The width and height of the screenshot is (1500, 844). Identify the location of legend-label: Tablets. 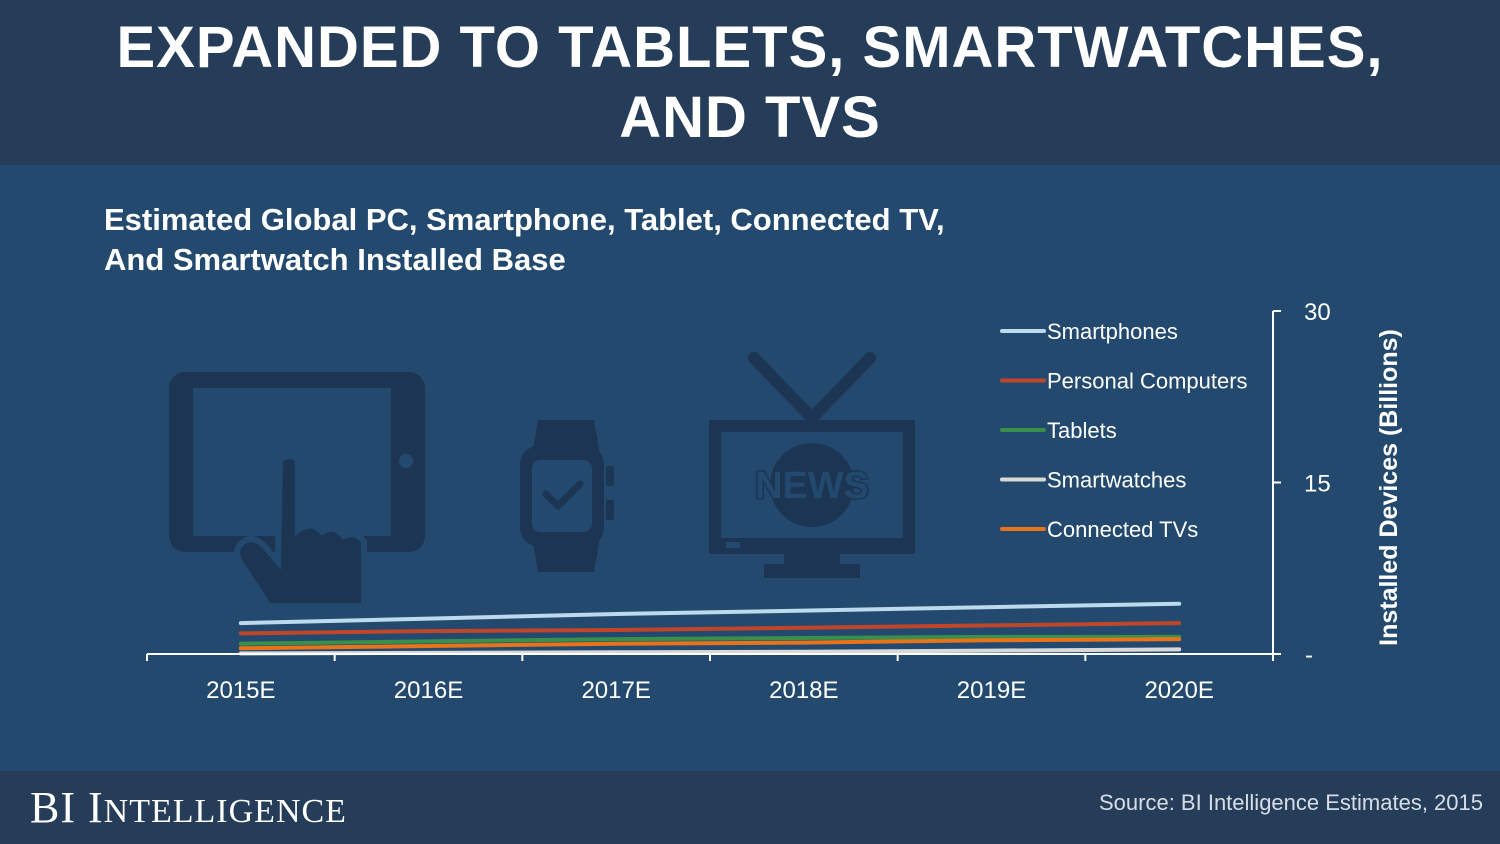
(1082, 430).